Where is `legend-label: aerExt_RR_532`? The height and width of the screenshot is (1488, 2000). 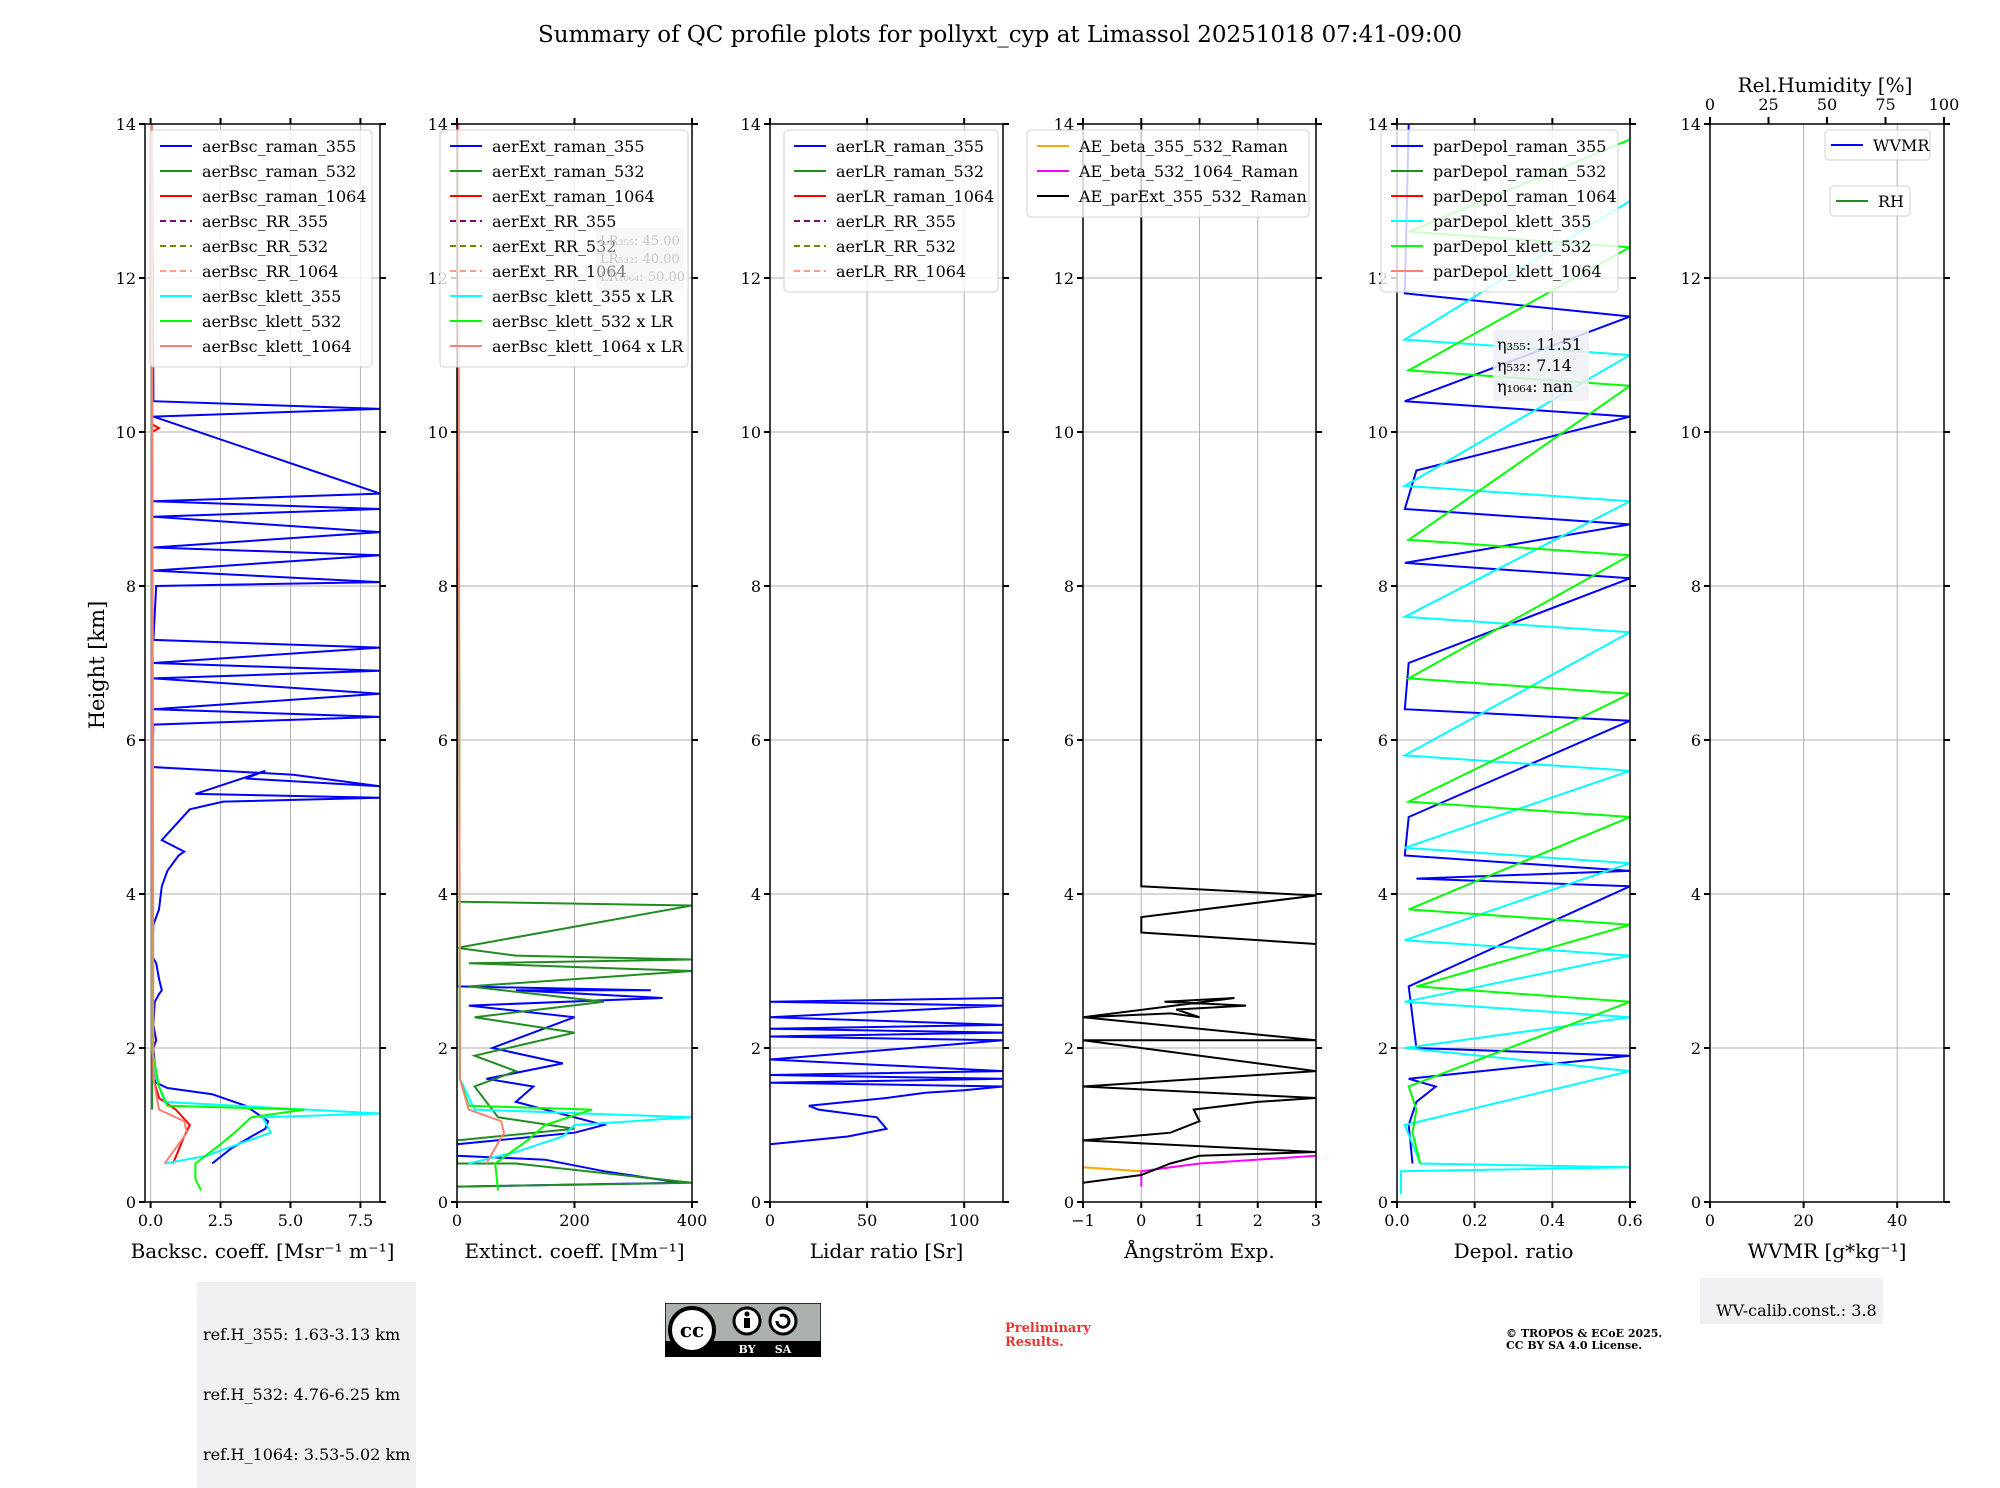
legend-label: aerExt_RR_532 is located at coordinates (554, 246).